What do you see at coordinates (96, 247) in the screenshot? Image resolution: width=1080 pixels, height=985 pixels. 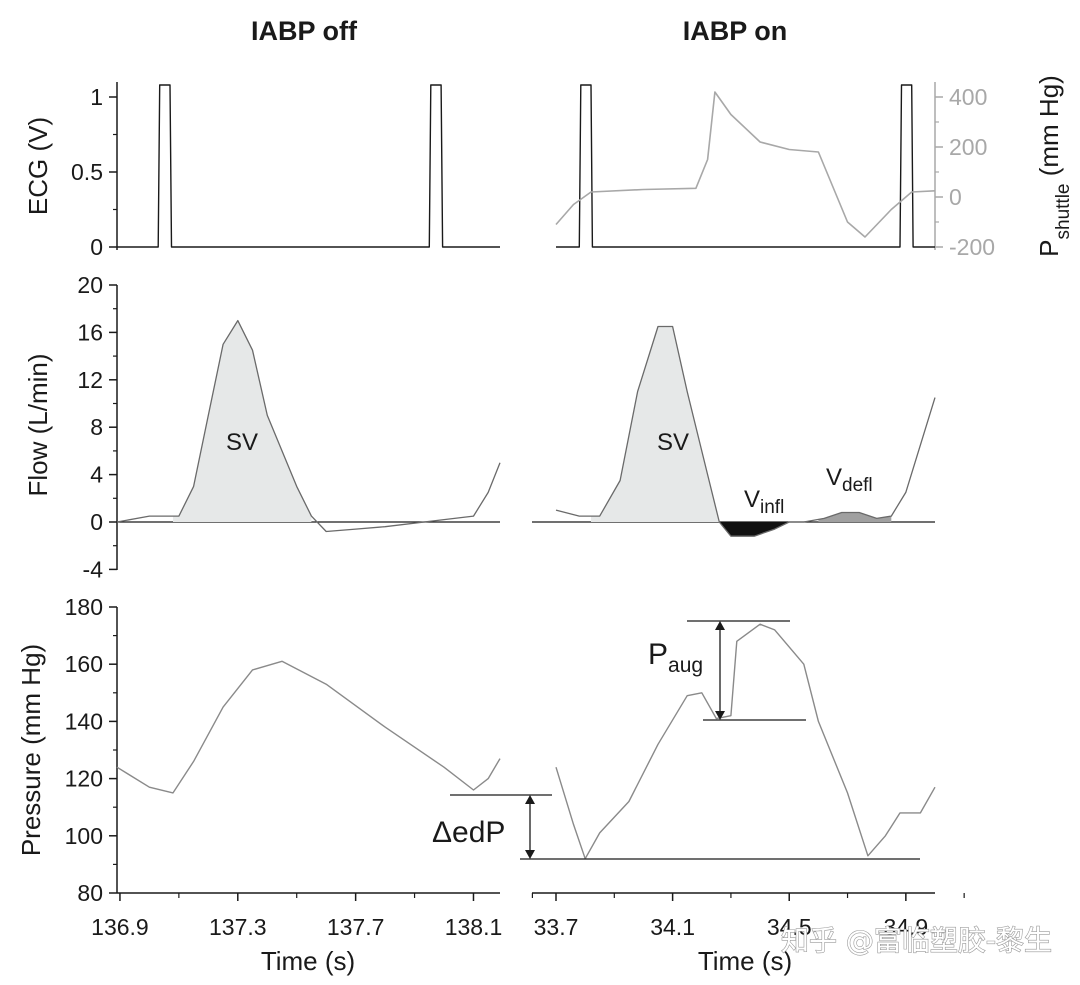 I see `ecg-ytick-label-0: 0` at bounding box center [96, 247].